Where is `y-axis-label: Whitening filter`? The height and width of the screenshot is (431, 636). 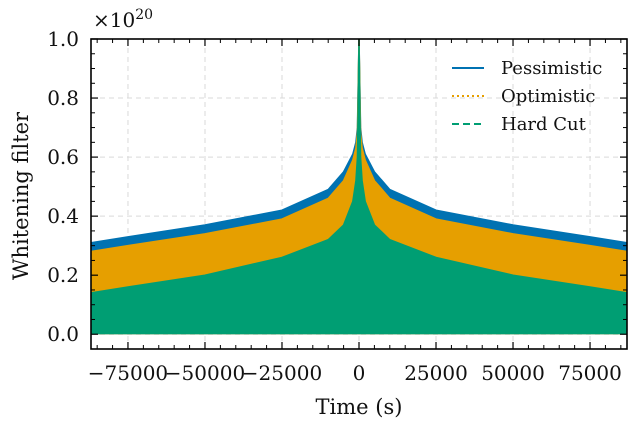 y-axis-label: Whitening filter is located at coordinates (21, 195).